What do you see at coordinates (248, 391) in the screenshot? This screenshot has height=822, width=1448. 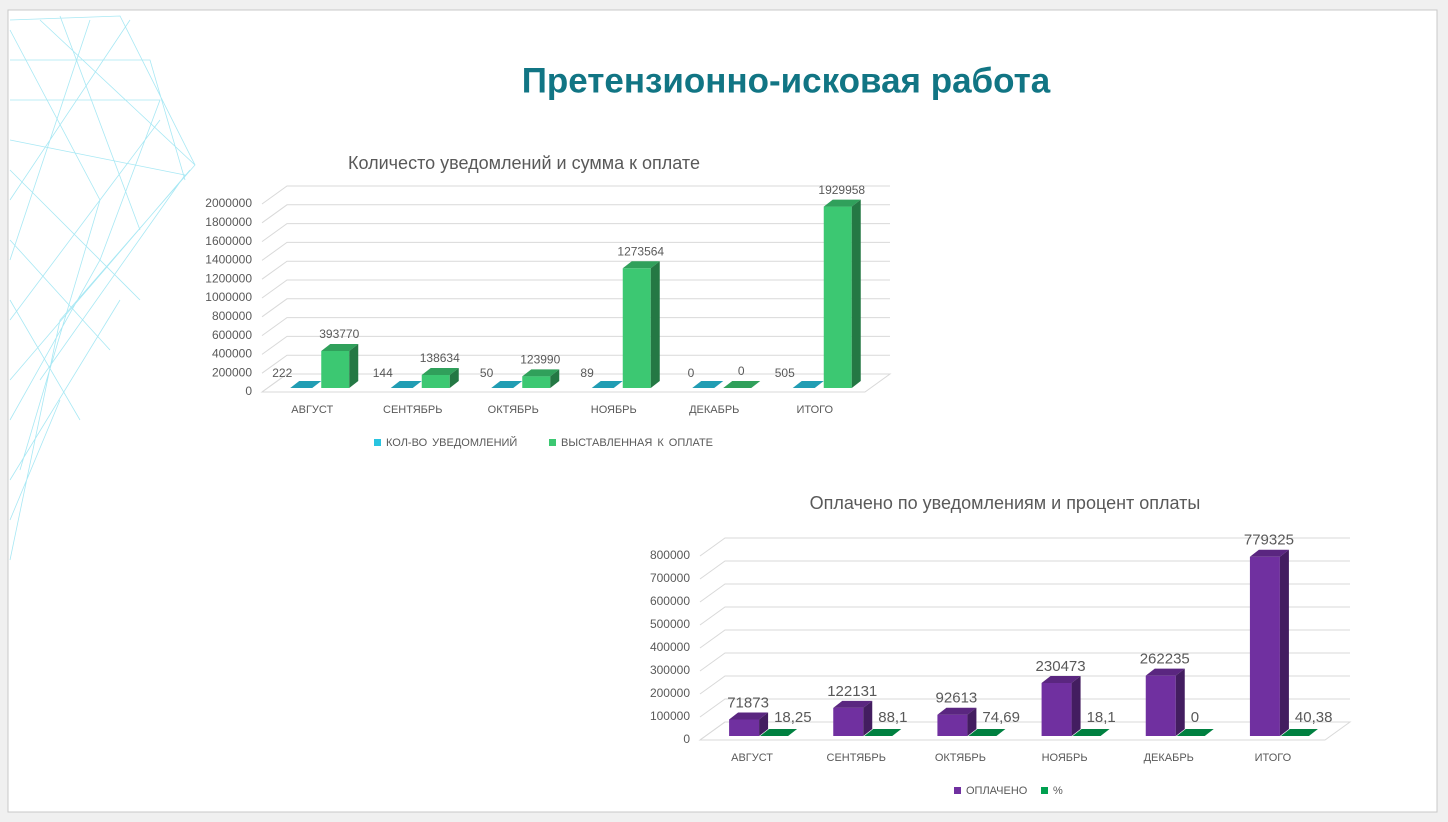 I see `y-tick-label: 0` at bounding box center [248, 391].